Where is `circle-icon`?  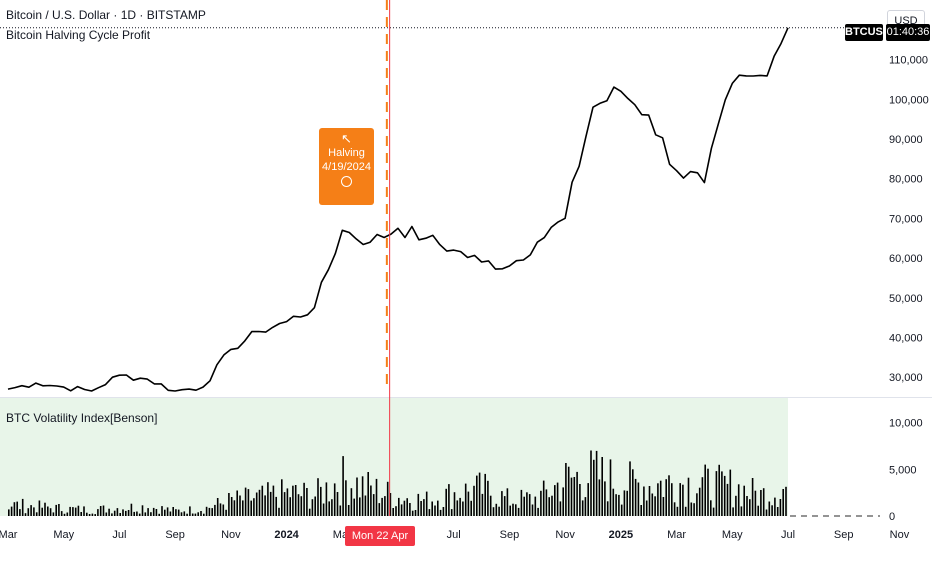
circle-icon is located at coordinates (346, 181).